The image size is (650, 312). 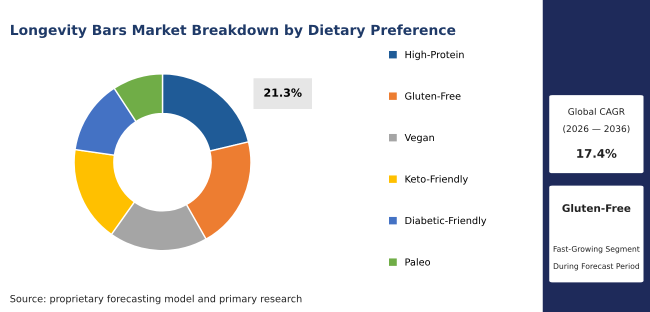 I want to click on legend-label: Vegan, so click(x=419, y=139).